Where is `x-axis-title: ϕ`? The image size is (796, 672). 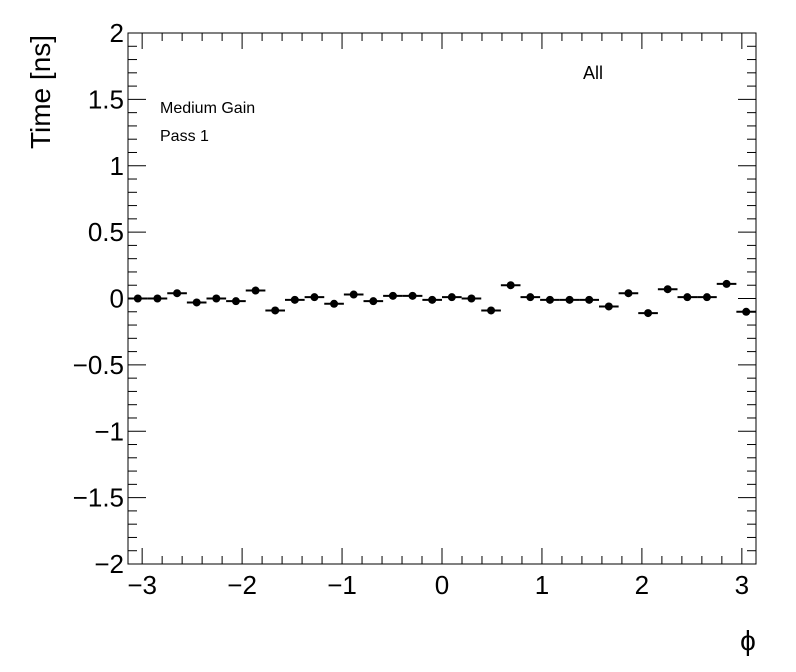
x-axis-title: ϕ is located at coordinates (748, 640).